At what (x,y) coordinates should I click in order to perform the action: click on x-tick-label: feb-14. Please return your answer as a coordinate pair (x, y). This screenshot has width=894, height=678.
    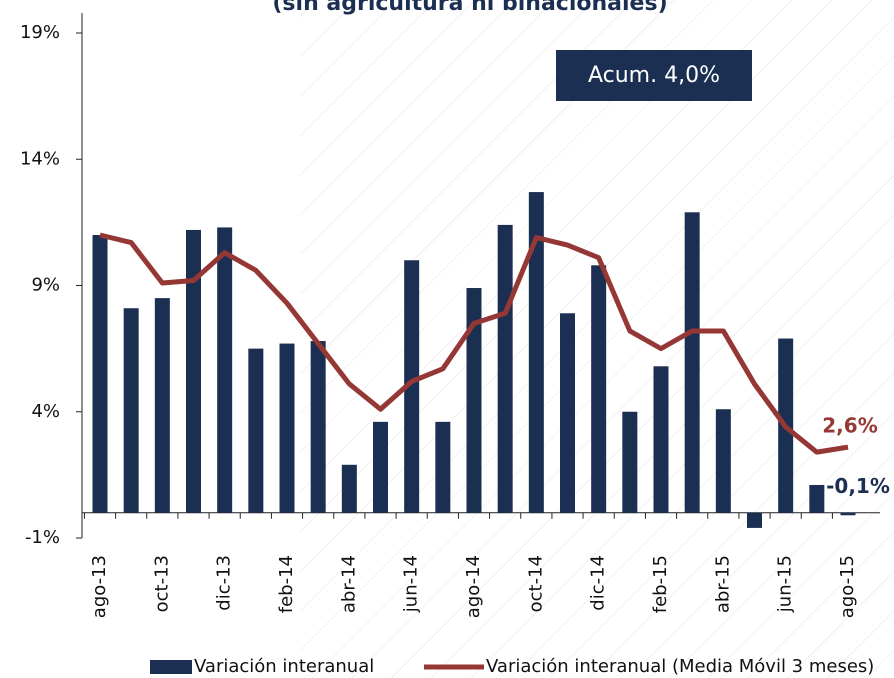
    Looking at the image, I should click on (286, 584).